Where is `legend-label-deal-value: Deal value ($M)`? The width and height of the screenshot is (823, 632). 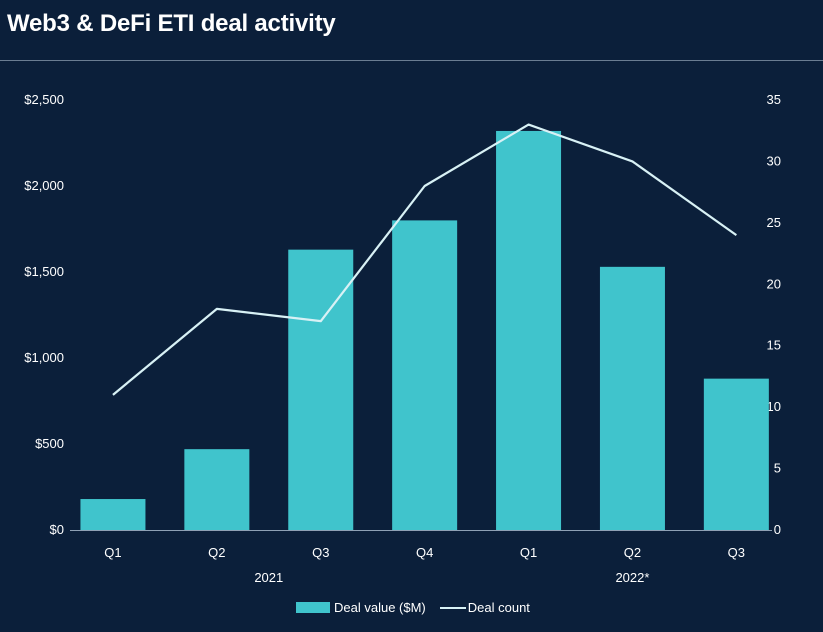 legend-label-deal-value: Deal value ($M) is located at coordinates (380, 607).